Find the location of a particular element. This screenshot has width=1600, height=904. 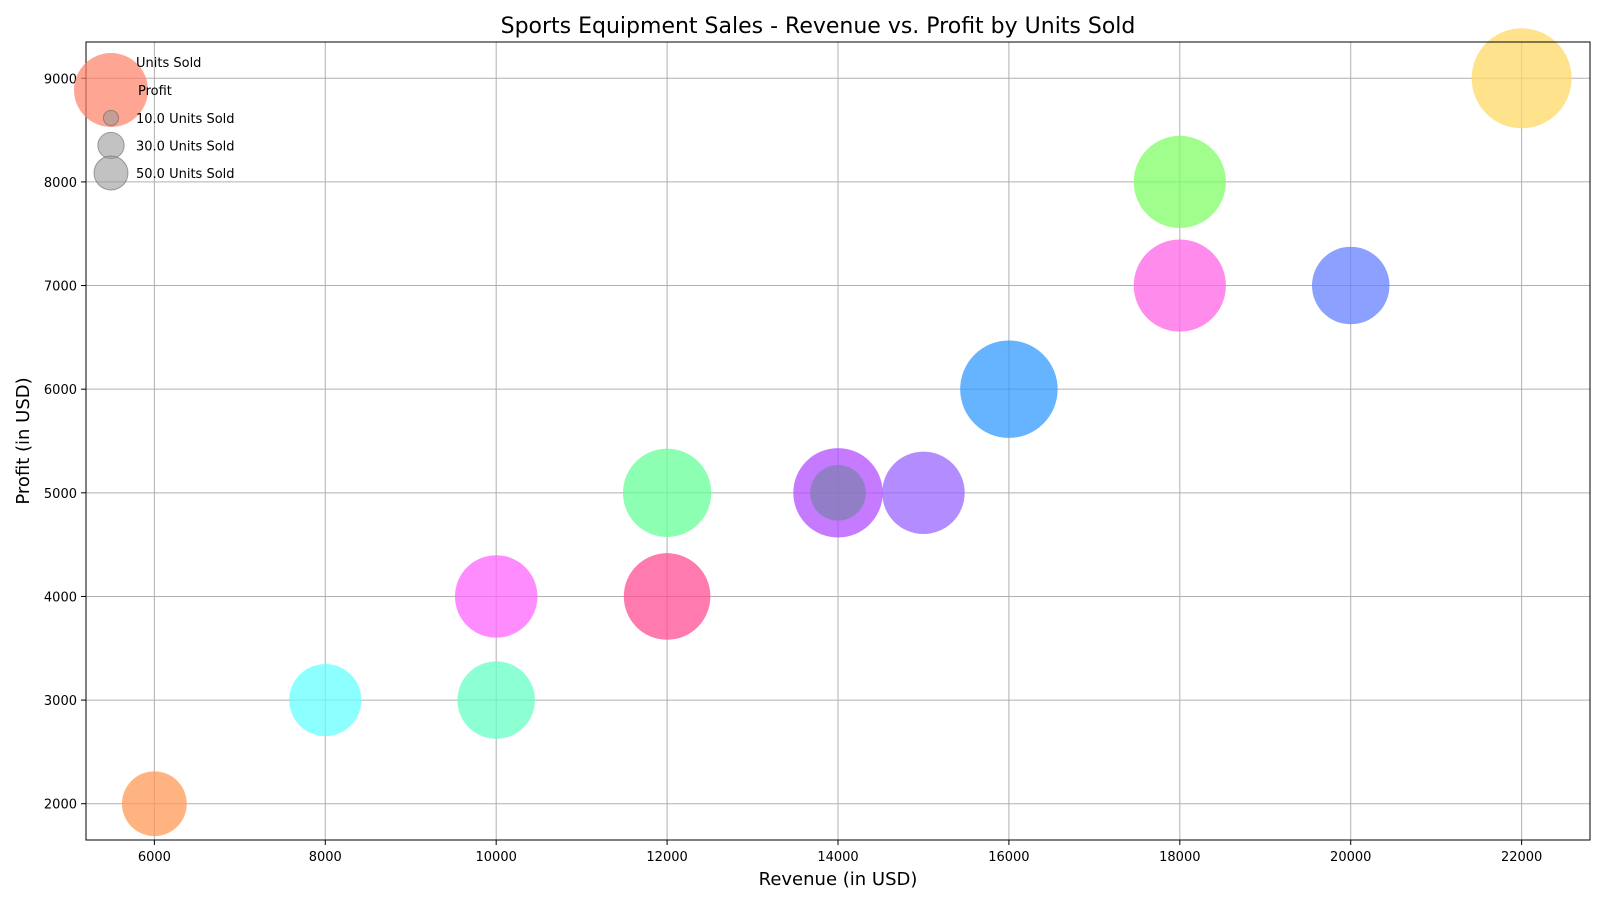

x-tick-label: 20000 is located at coordinates (1350, 857).